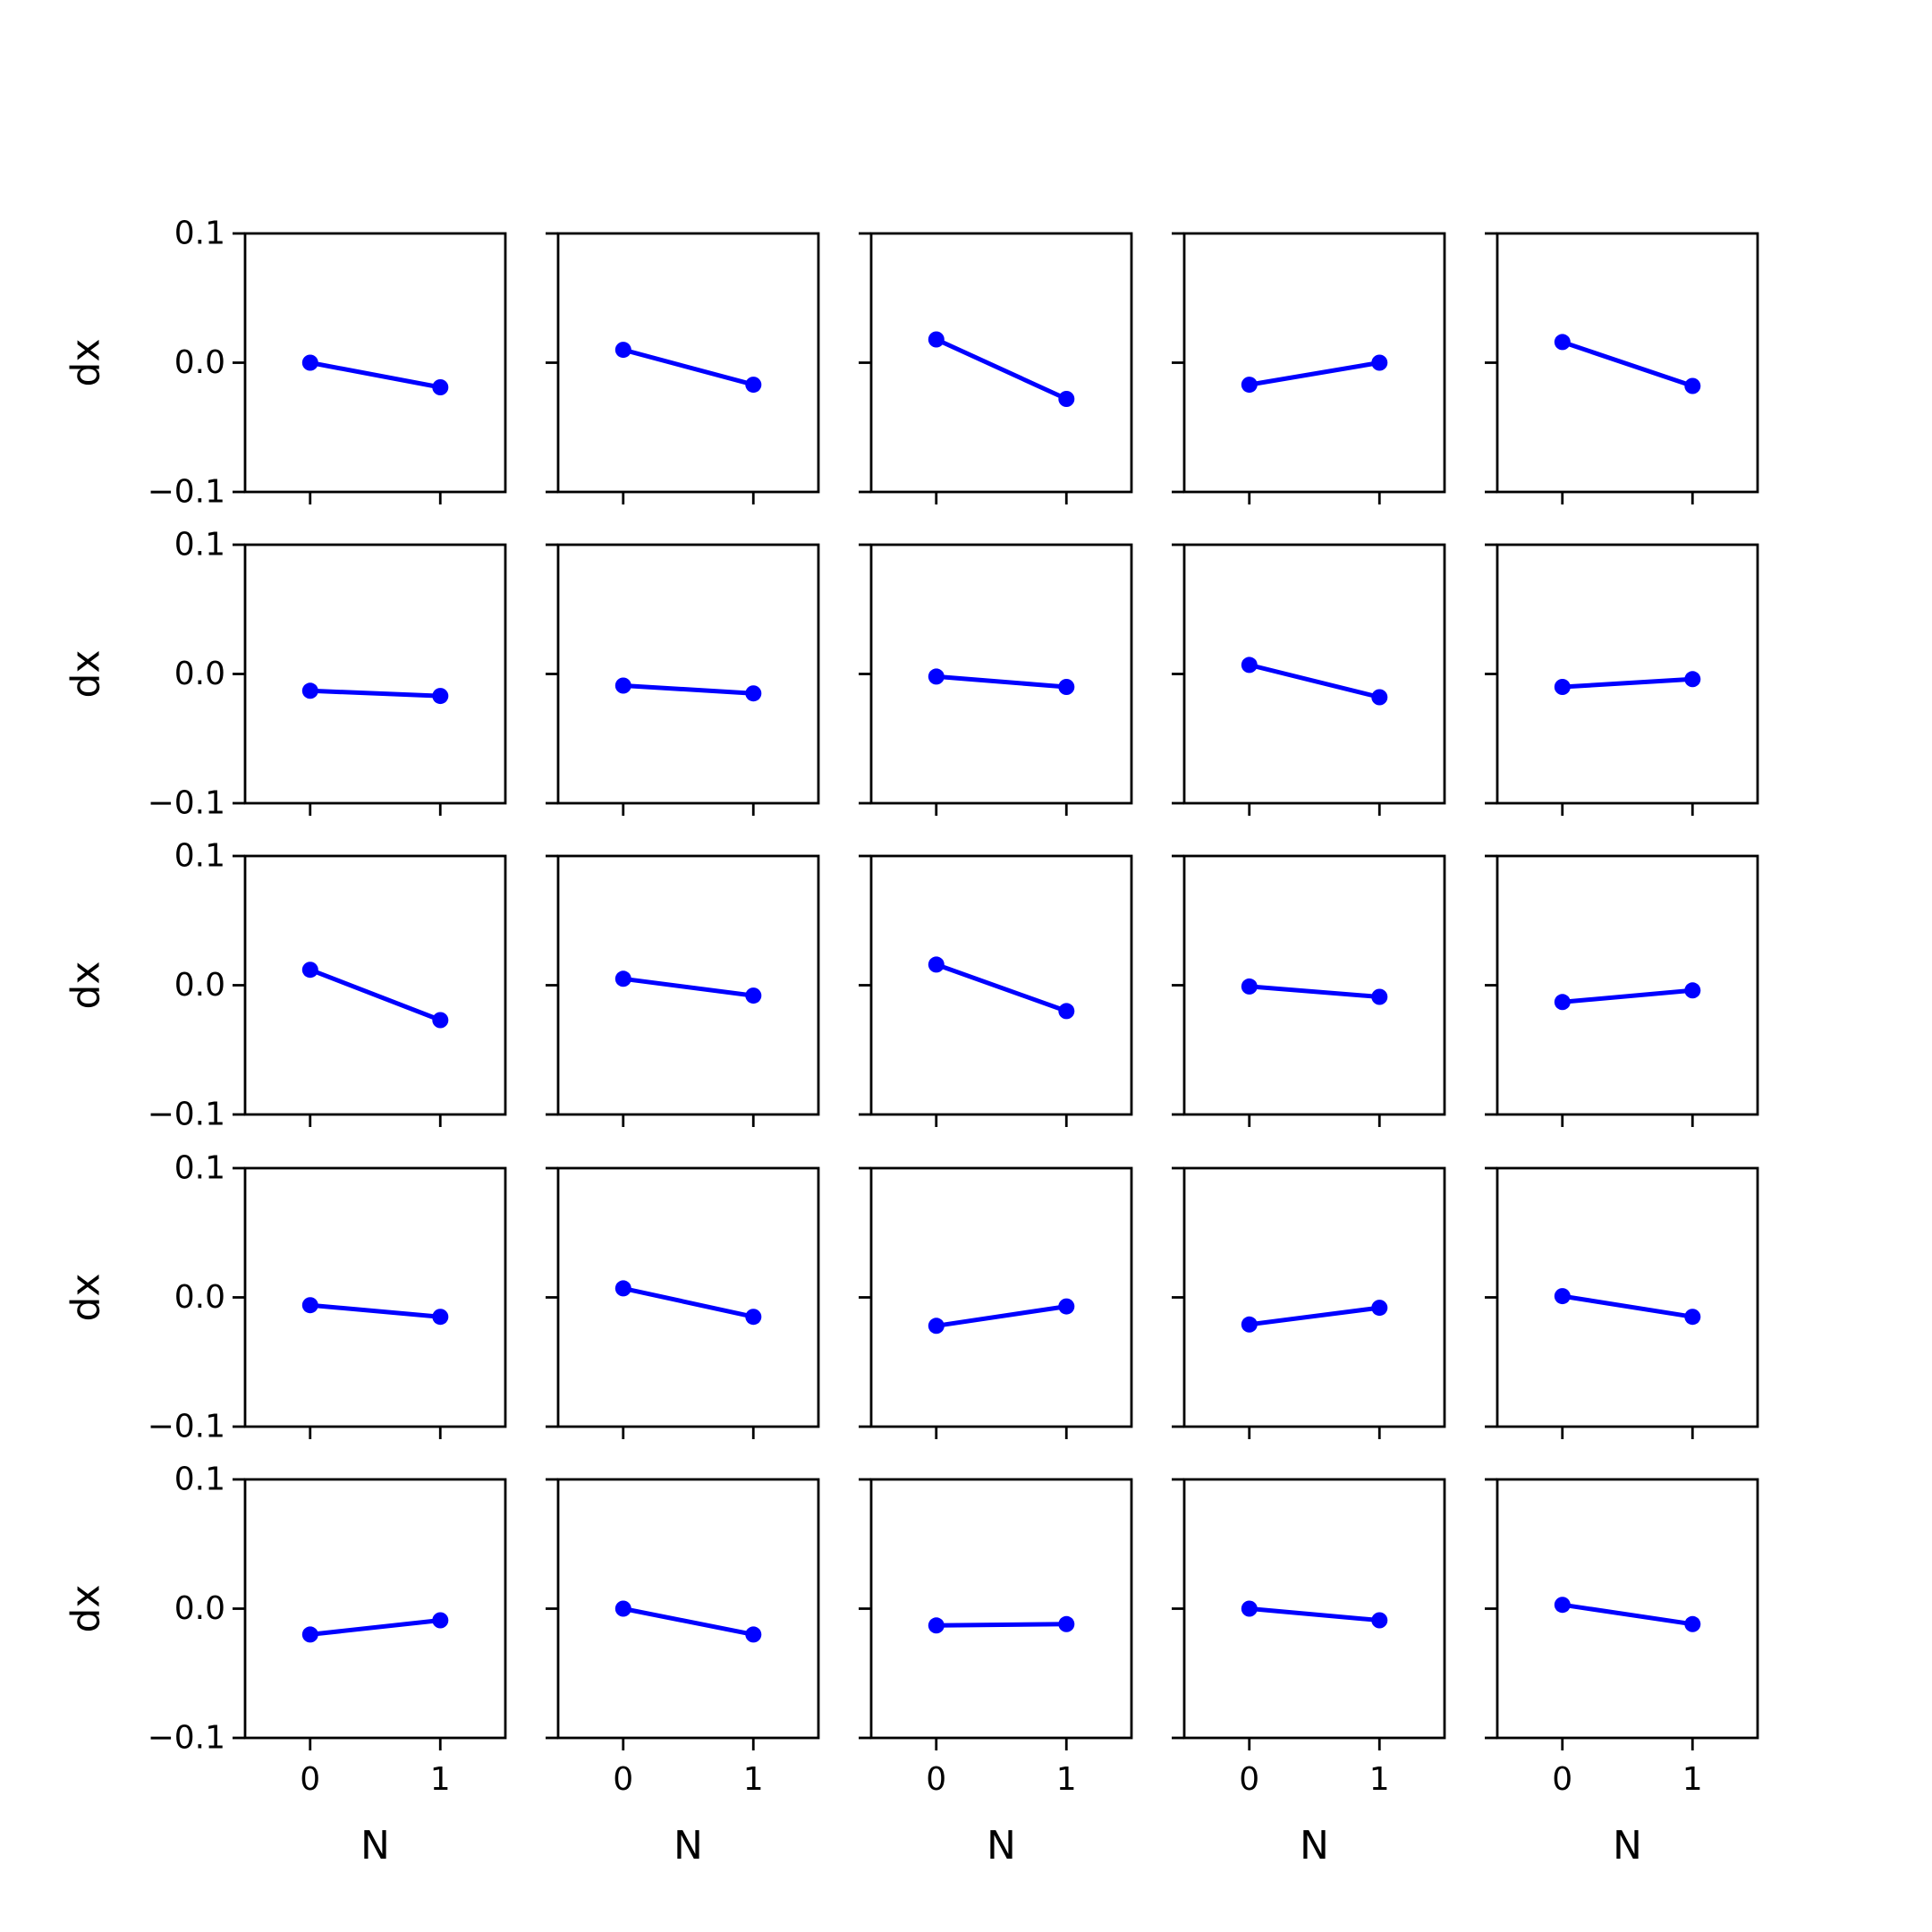 The width and height of the screenshot is (1932, 1932). Describe the element at coordinates (1622, 1673) in the screenshot. I see `panel-r5-c5: 0 1 N` at that location.